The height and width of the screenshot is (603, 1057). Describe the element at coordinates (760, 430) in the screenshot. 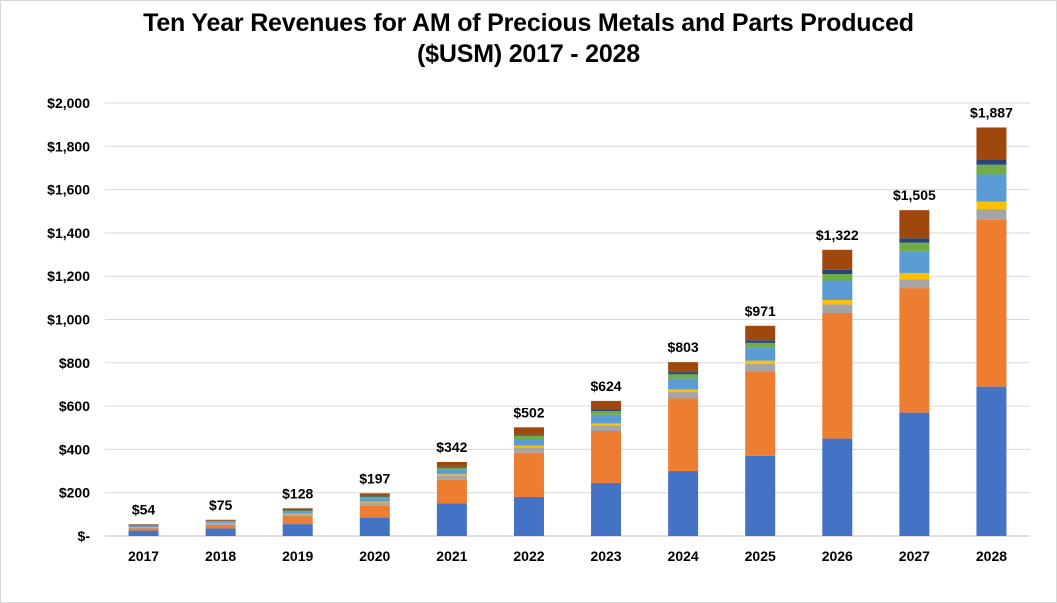

I see `bar-stack-2025` at that location.